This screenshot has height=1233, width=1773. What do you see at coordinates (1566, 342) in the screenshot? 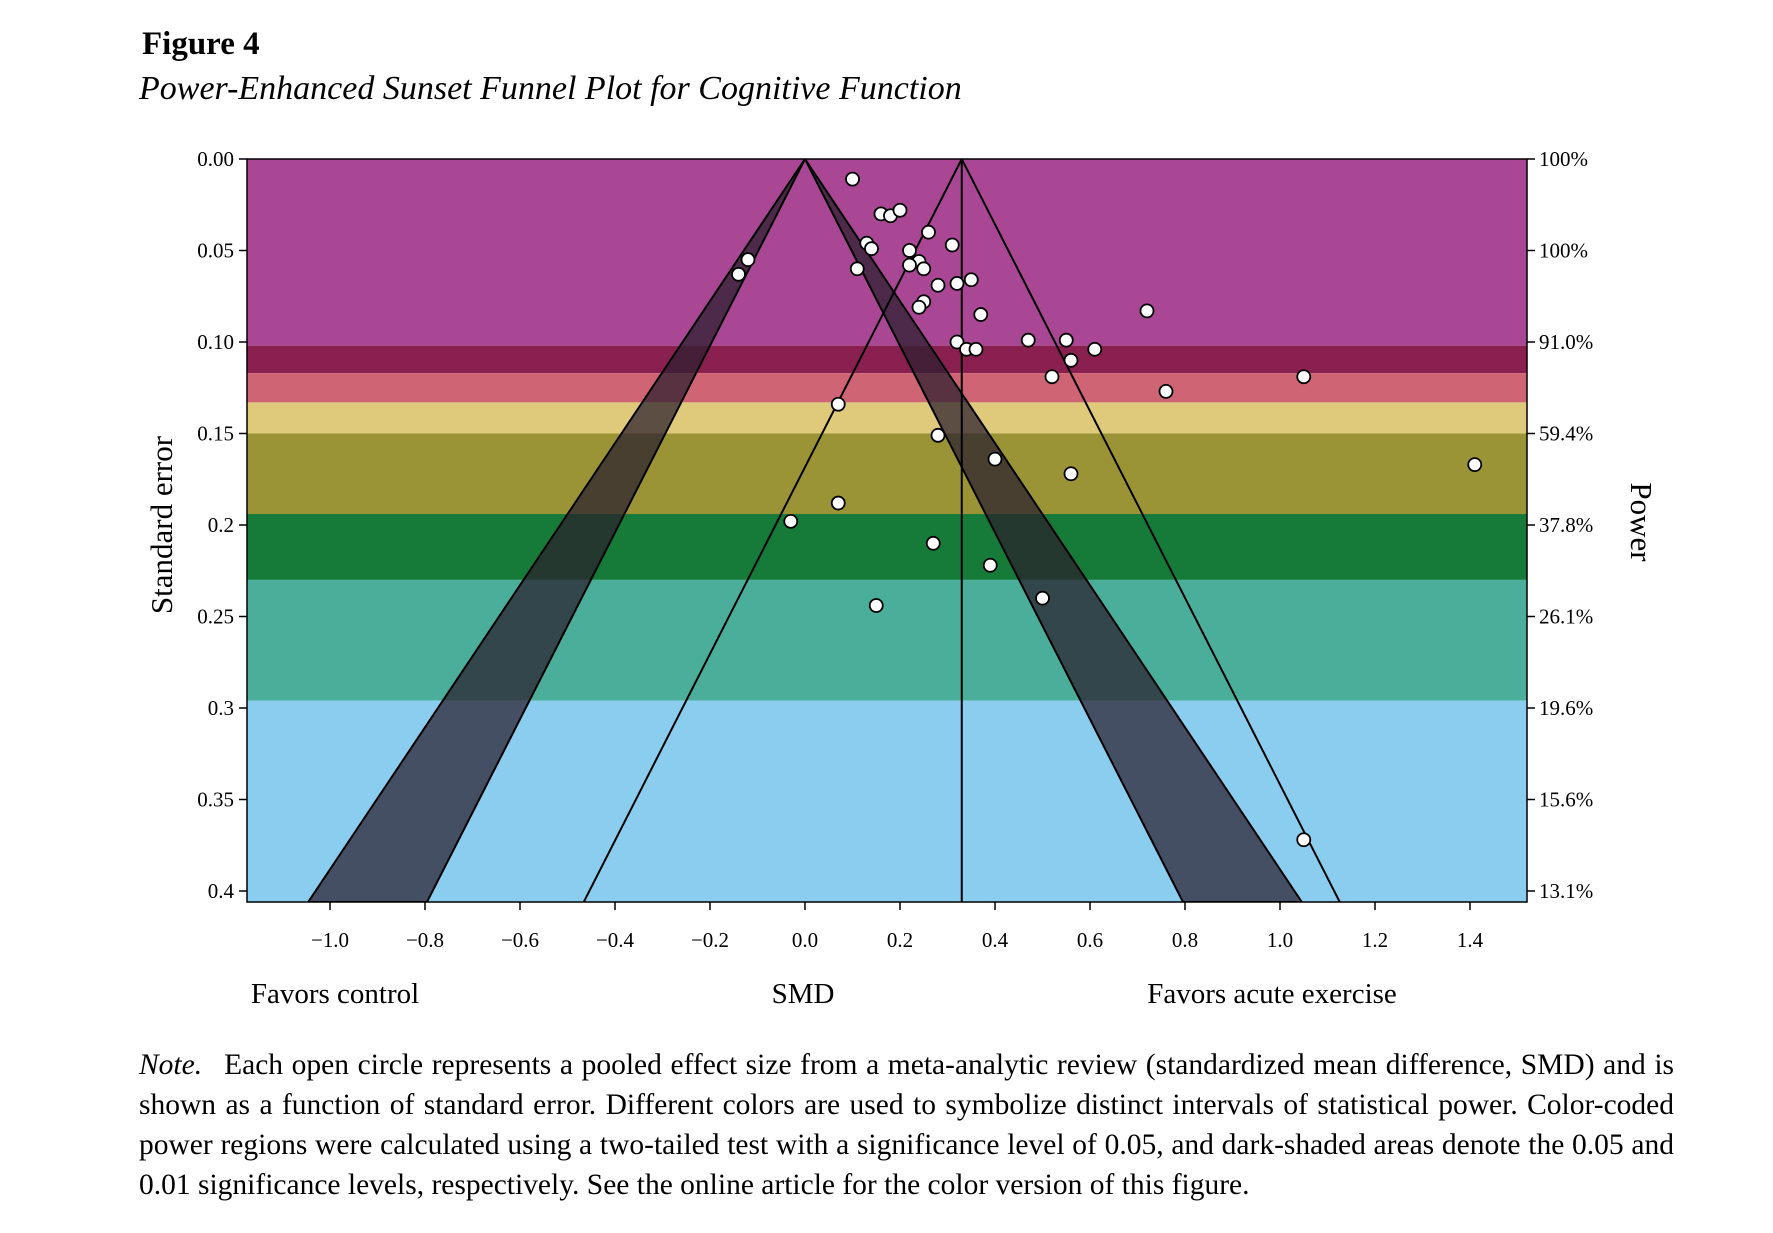
I see `power-tick-label-2: 91.0%` at bounding box center [1566, 342].